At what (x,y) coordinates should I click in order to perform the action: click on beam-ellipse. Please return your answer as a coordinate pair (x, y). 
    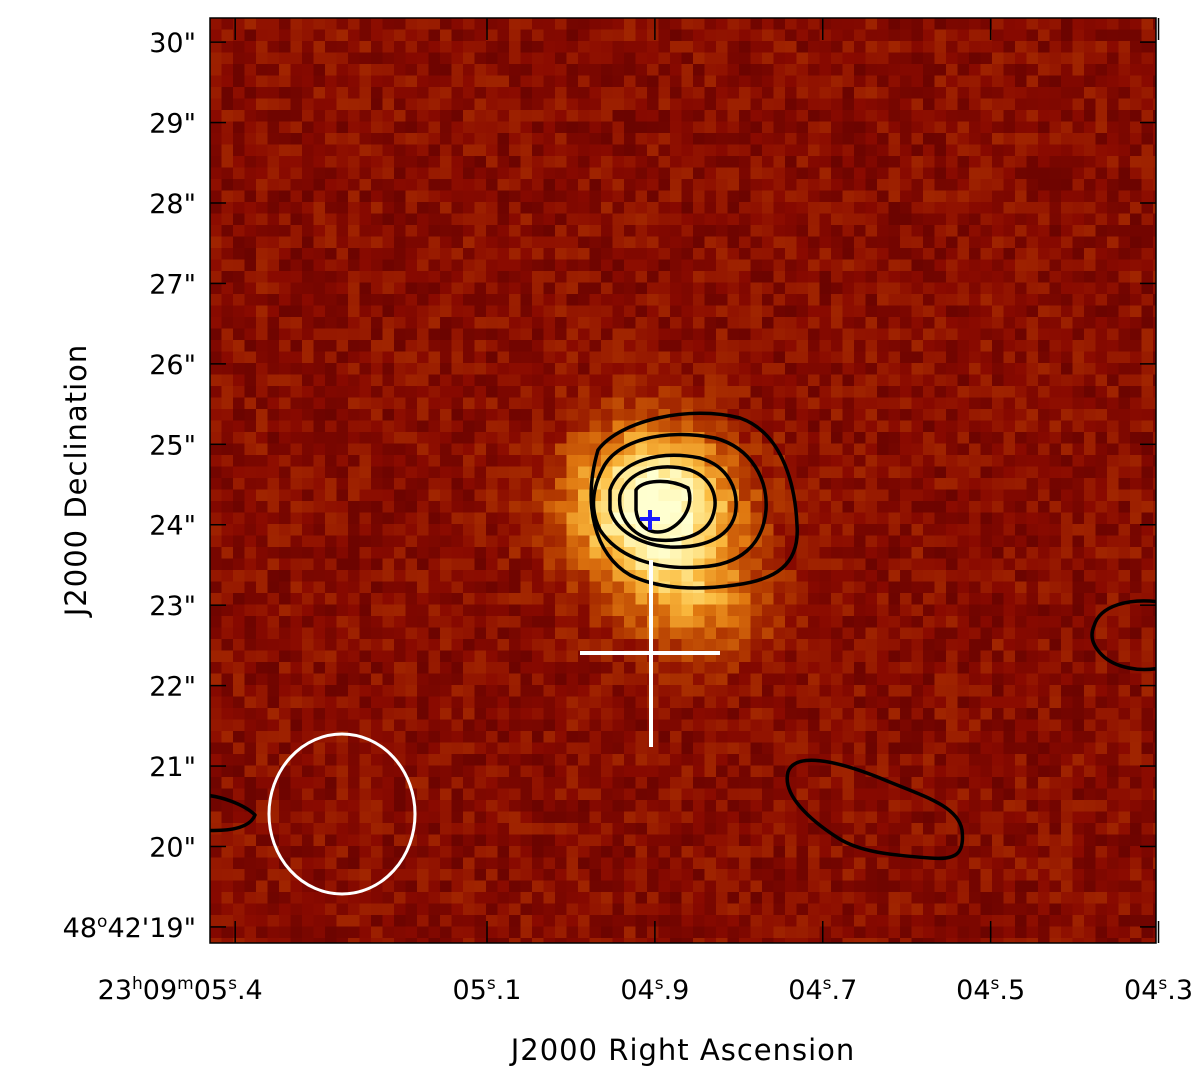
    Looking at the image, I should click on (342, 814).